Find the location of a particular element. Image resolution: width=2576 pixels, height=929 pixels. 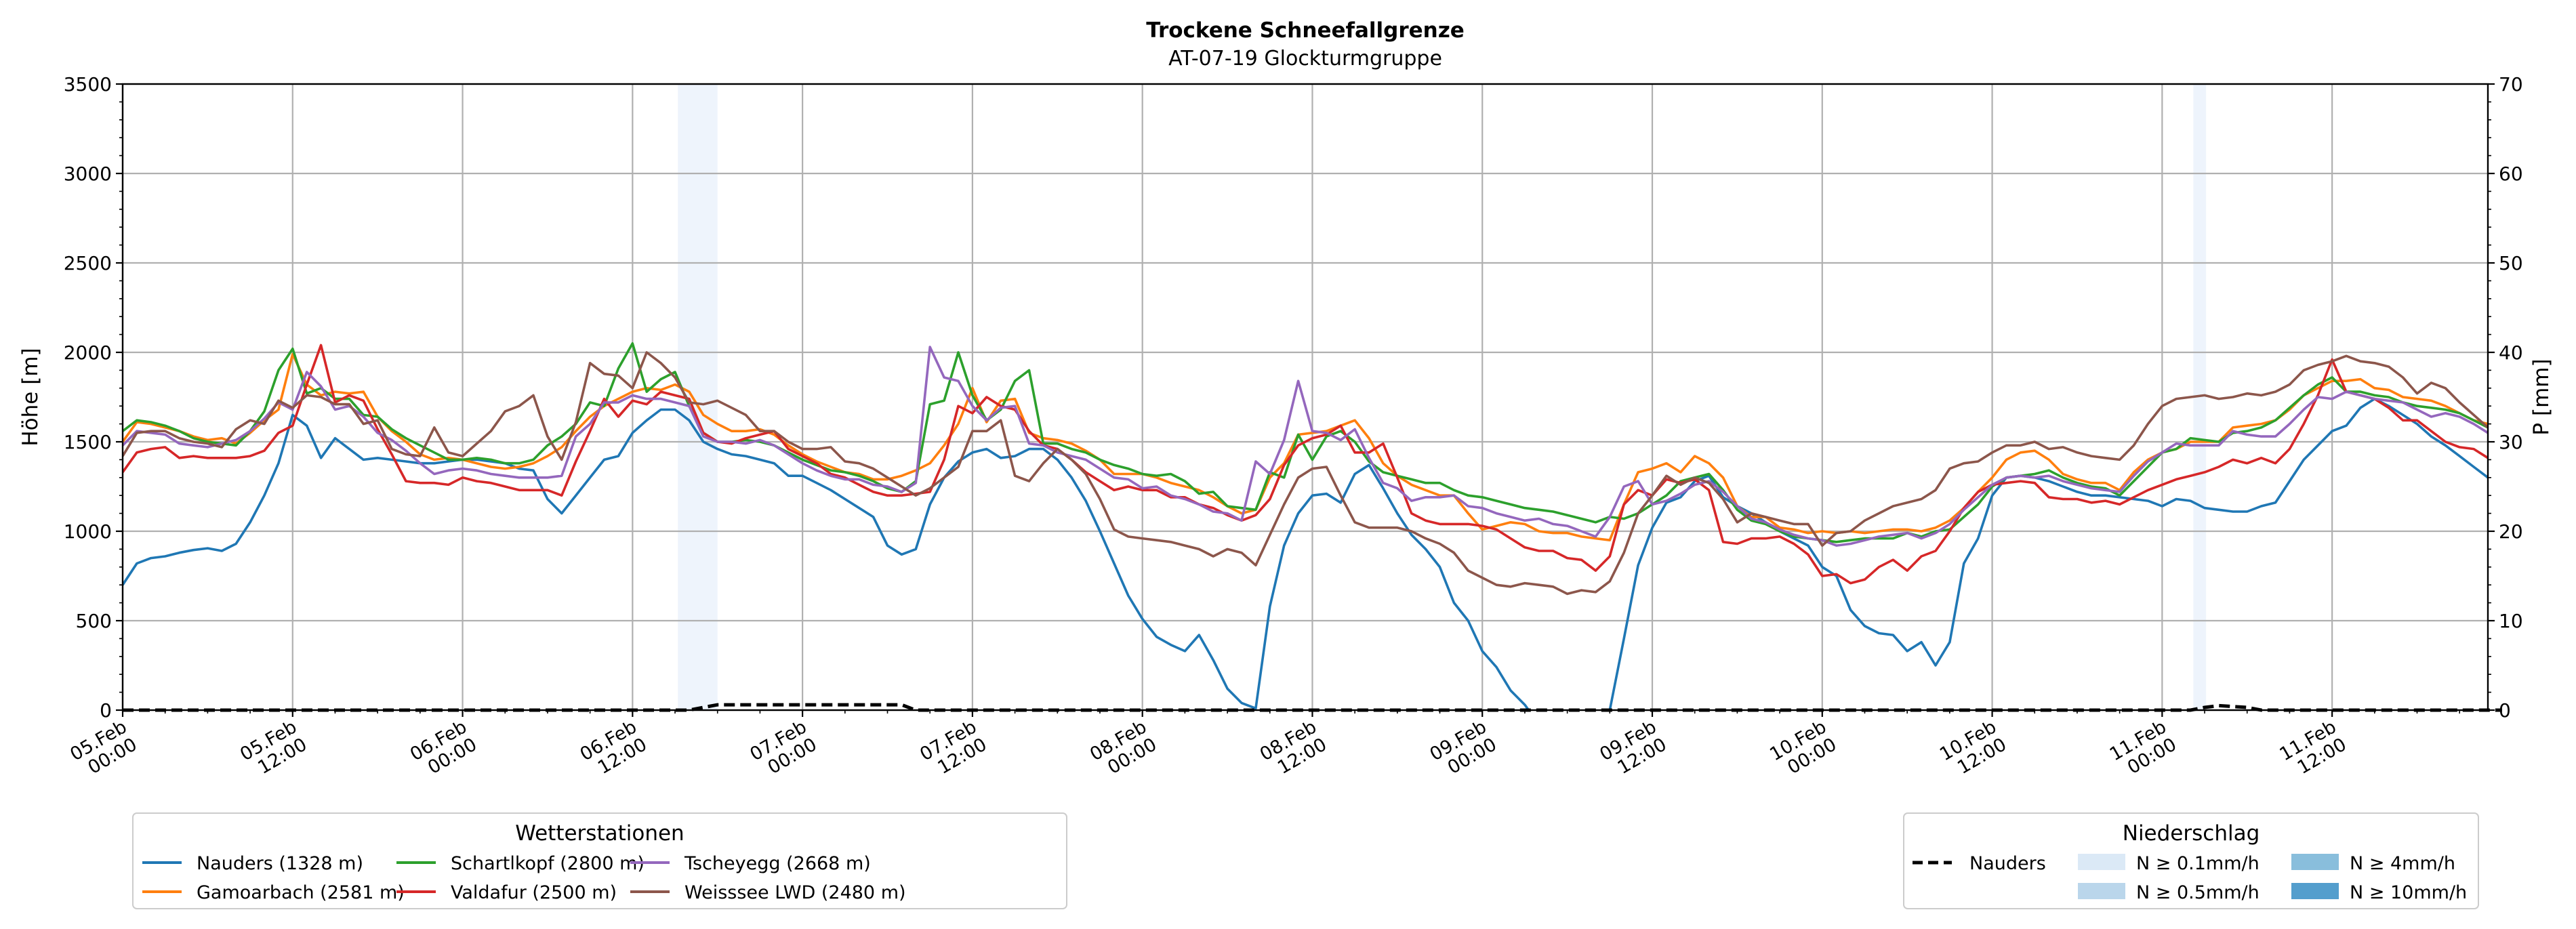

y-tick-label-4: 2000 is located at coordinates (88, 353).